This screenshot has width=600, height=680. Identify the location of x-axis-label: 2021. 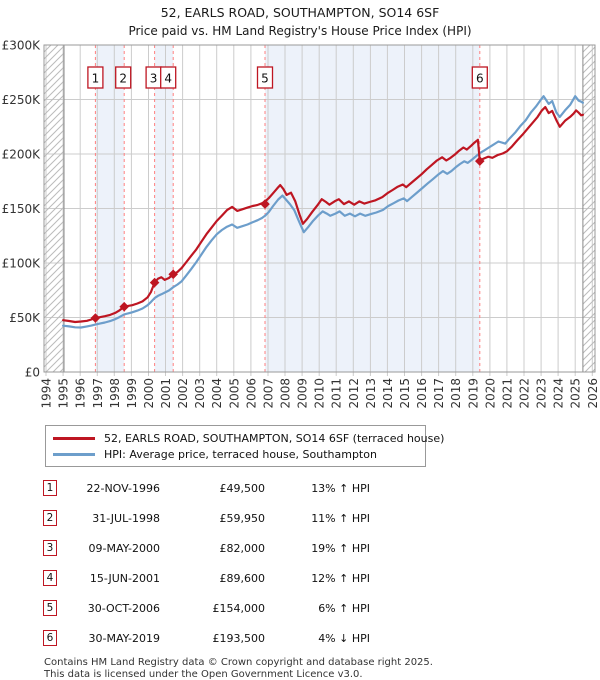
(507, 393).